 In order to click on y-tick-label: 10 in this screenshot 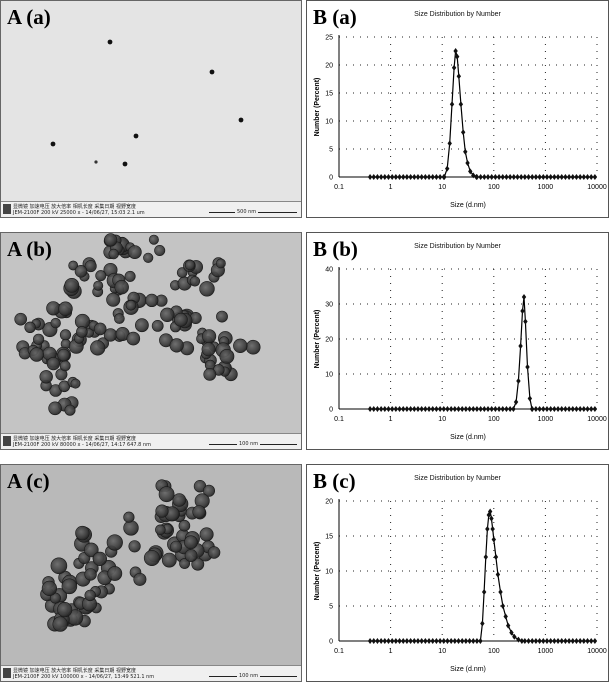, I will do `click(329, 375)`.